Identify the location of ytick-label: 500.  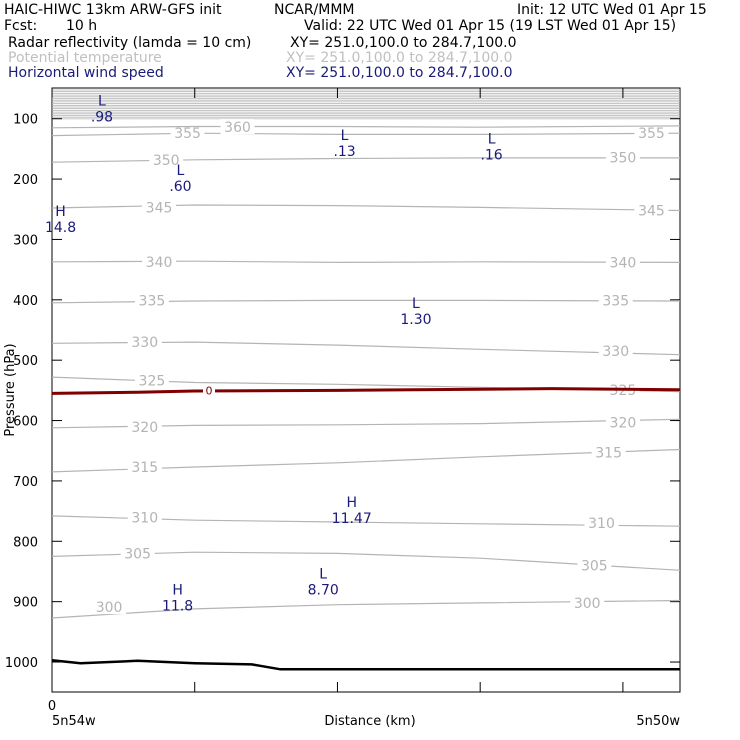
(25, 361).